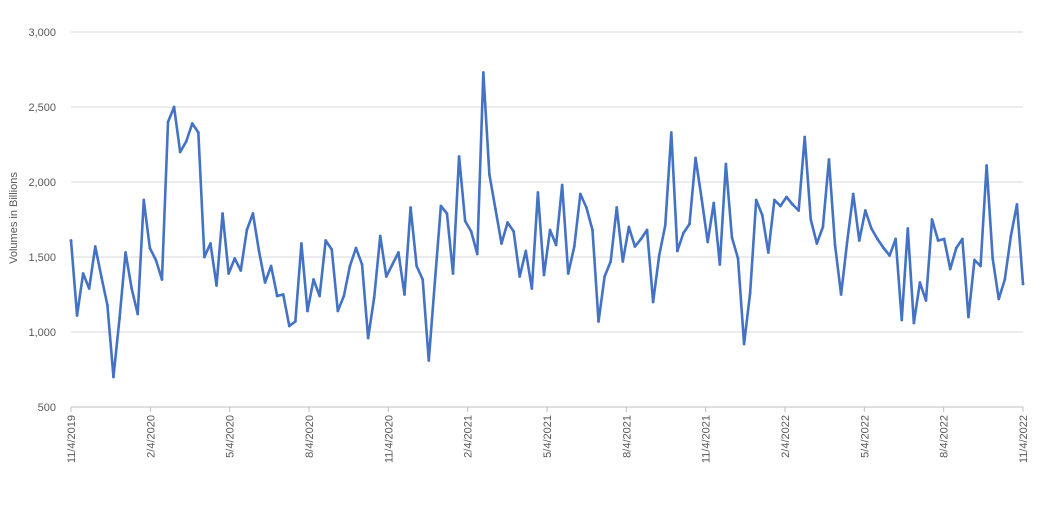  What do you see at coordinates (14, 218) in the screenshot?
I see `y-axis-title: Volumes in Billions` at bounding box center [14, 218].